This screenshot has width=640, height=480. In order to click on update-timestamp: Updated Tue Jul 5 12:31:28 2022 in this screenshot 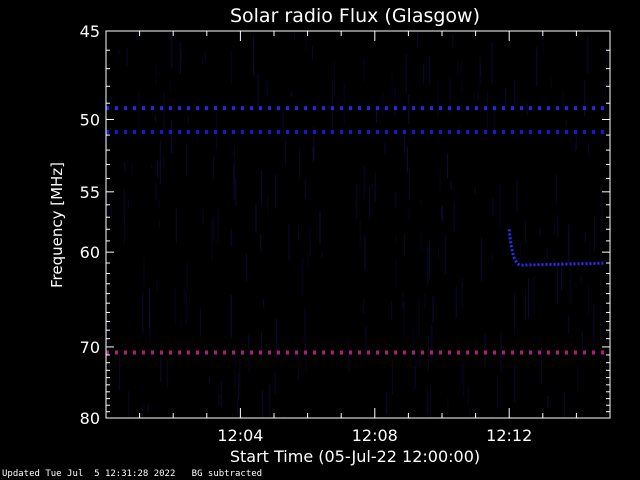, I will do `click(89, 474)`.